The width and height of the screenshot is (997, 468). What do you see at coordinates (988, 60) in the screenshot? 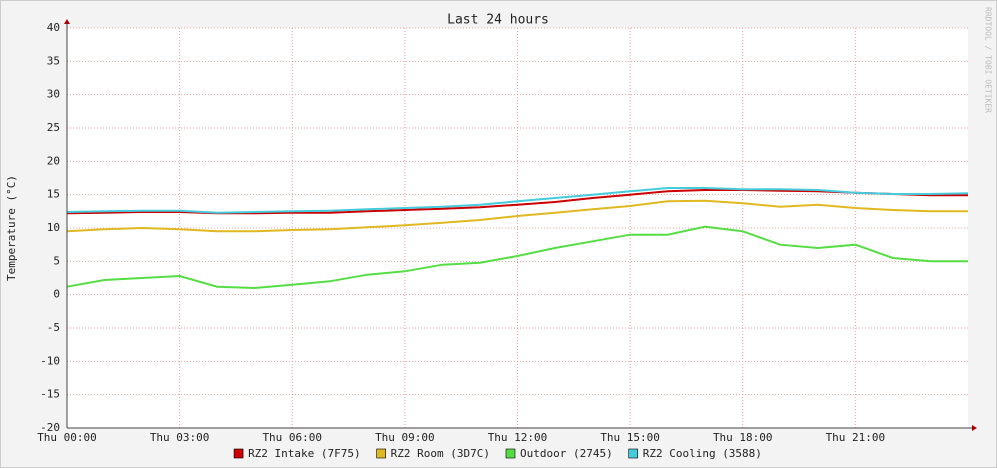
I see `watermark: RRDTOOL / TOBI OETIKER` at bounding box center [988, 60].